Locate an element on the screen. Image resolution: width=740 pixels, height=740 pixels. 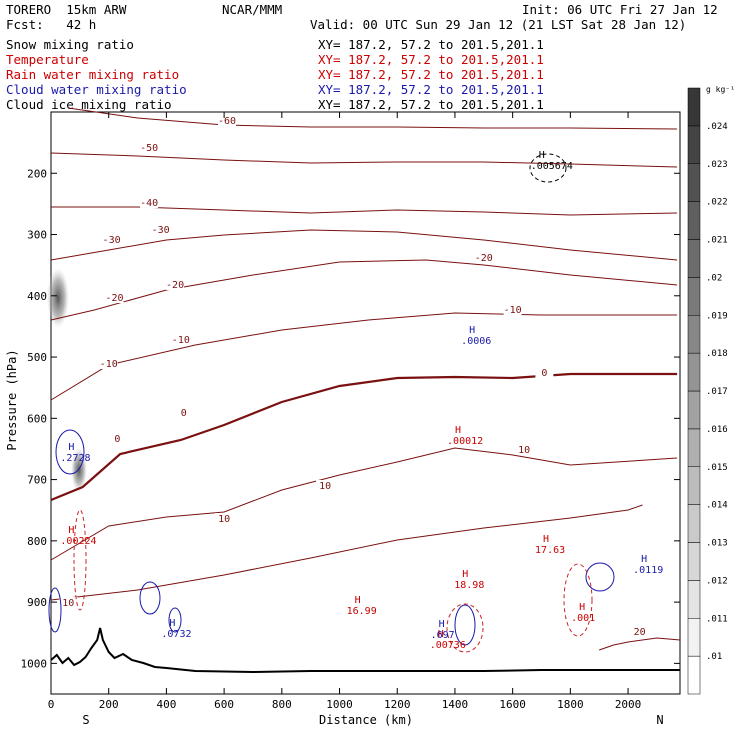
maximum-value-label: .0006 is located at coordinates (476, 341).